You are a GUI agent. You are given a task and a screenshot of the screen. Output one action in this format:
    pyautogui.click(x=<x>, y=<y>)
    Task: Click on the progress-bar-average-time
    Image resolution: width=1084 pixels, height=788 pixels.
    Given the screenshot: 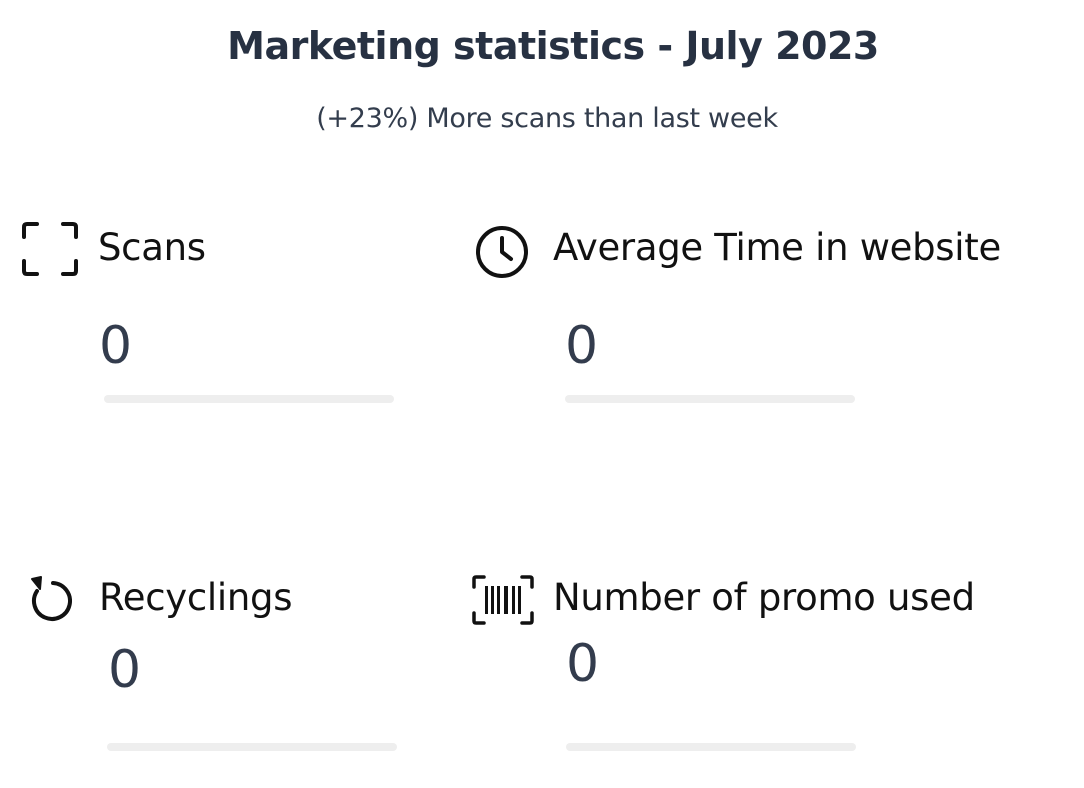 What is the action you would take?
    pyautogui.click(x=710, y=399)
    